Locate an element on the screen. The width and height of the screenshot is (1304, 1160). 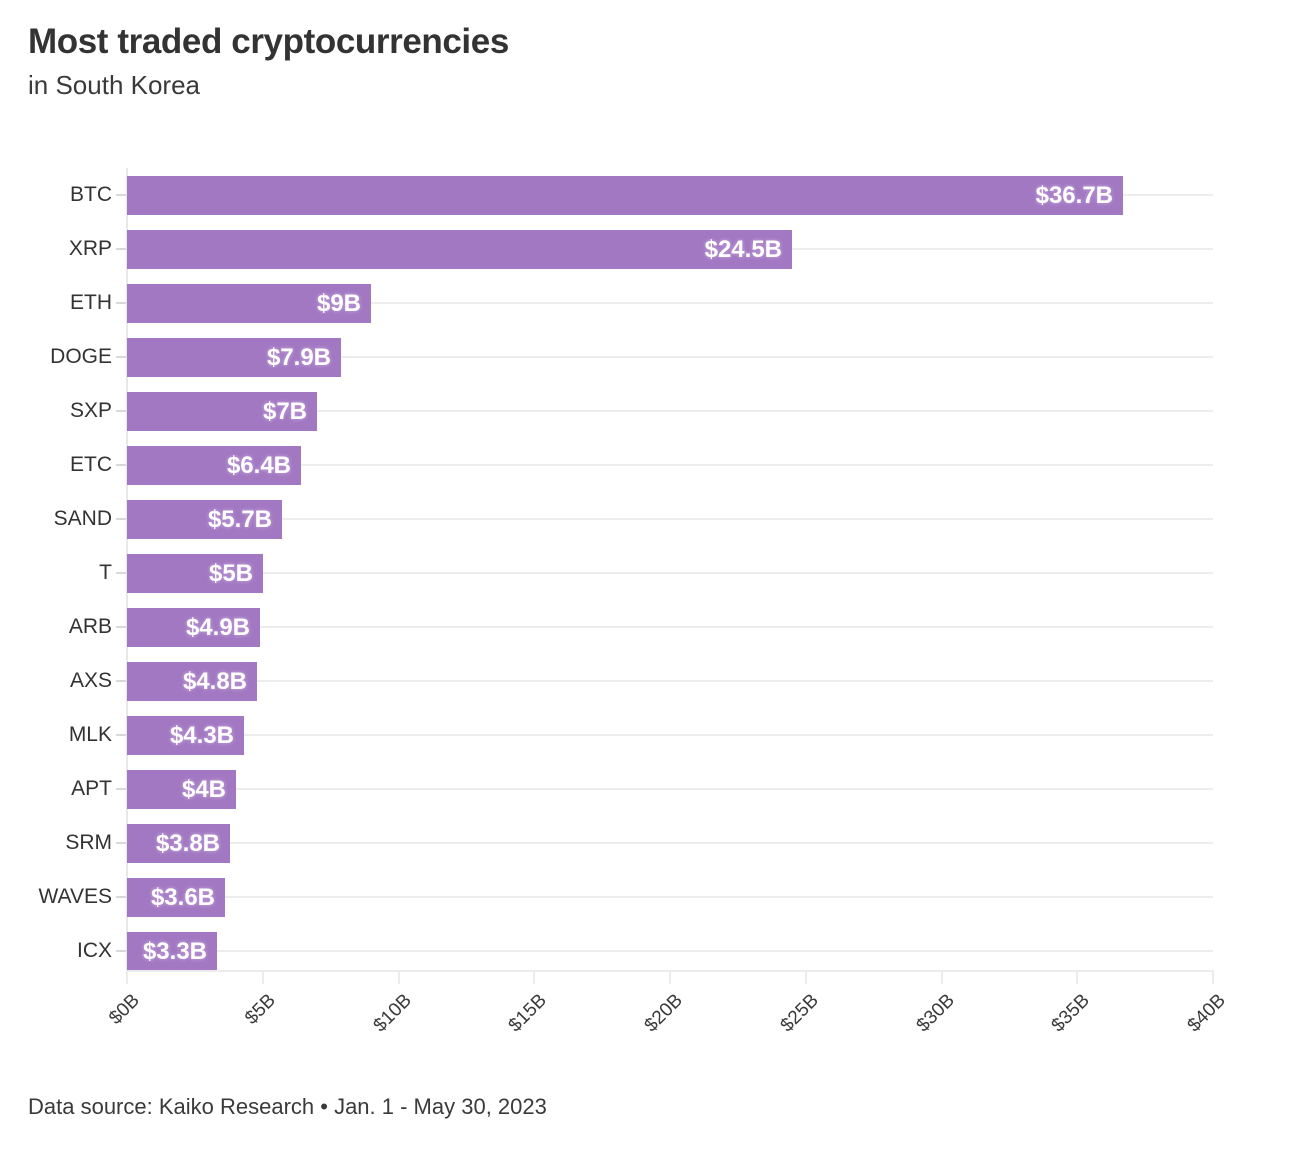
page-subtitle: in South Korea is located at coordinates (114, 85).